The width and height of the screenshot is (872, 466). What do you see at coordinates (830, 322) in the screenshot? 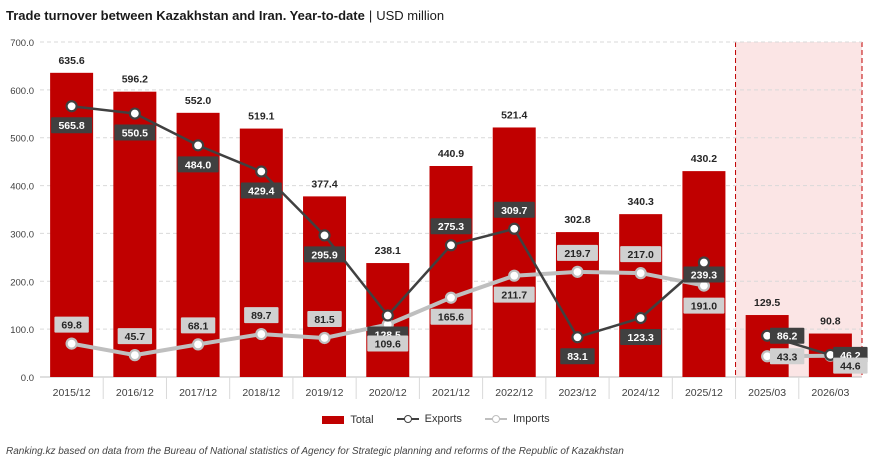
I see `bar-label-total: 90.8` at bounding box center [830, 322].